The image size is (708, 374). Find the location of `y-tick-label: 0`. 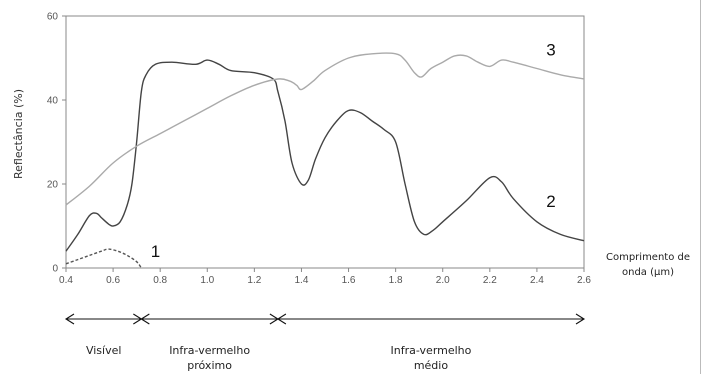

y-tick-label: 0 is located at coordinates (55, 269).